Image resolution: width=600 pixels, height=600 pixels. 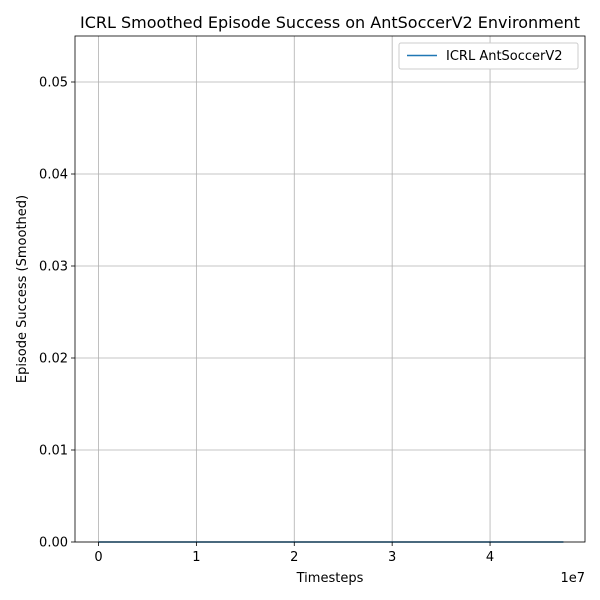 What do you see at coordinates (22, 289) in the screenshot?
I see `y-axis-label: Episode Success (Smoothed)` at bounding box center [22, 289].